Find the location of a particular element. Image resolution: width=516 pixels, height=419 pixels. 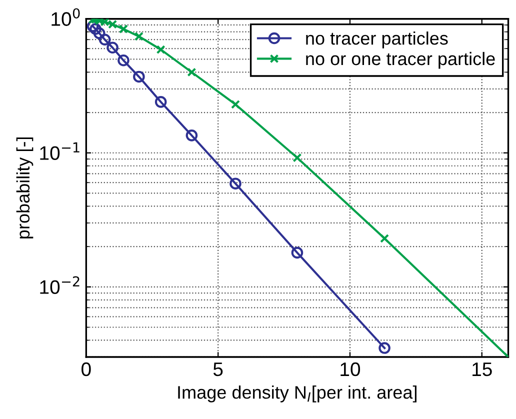

y-tick-label: 10$^{−1}$ is located at coordinates (60, 151).